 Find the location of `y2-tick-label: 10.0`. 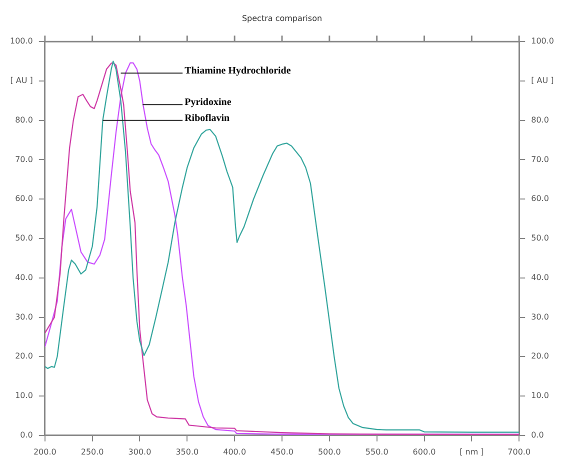

y2-tick-label: 10.0 is located at coordinates (540, 395).